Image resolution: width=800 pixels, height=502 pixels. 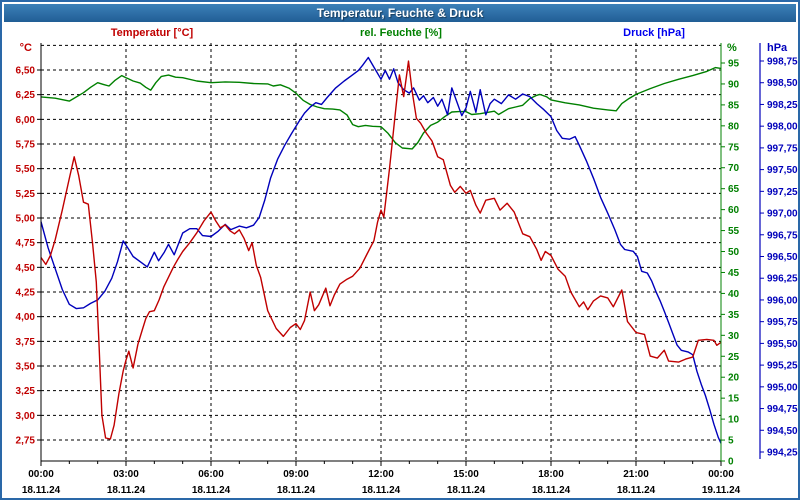 I want to click on humidity-tick-label: 85, so click(x=734, y=105).